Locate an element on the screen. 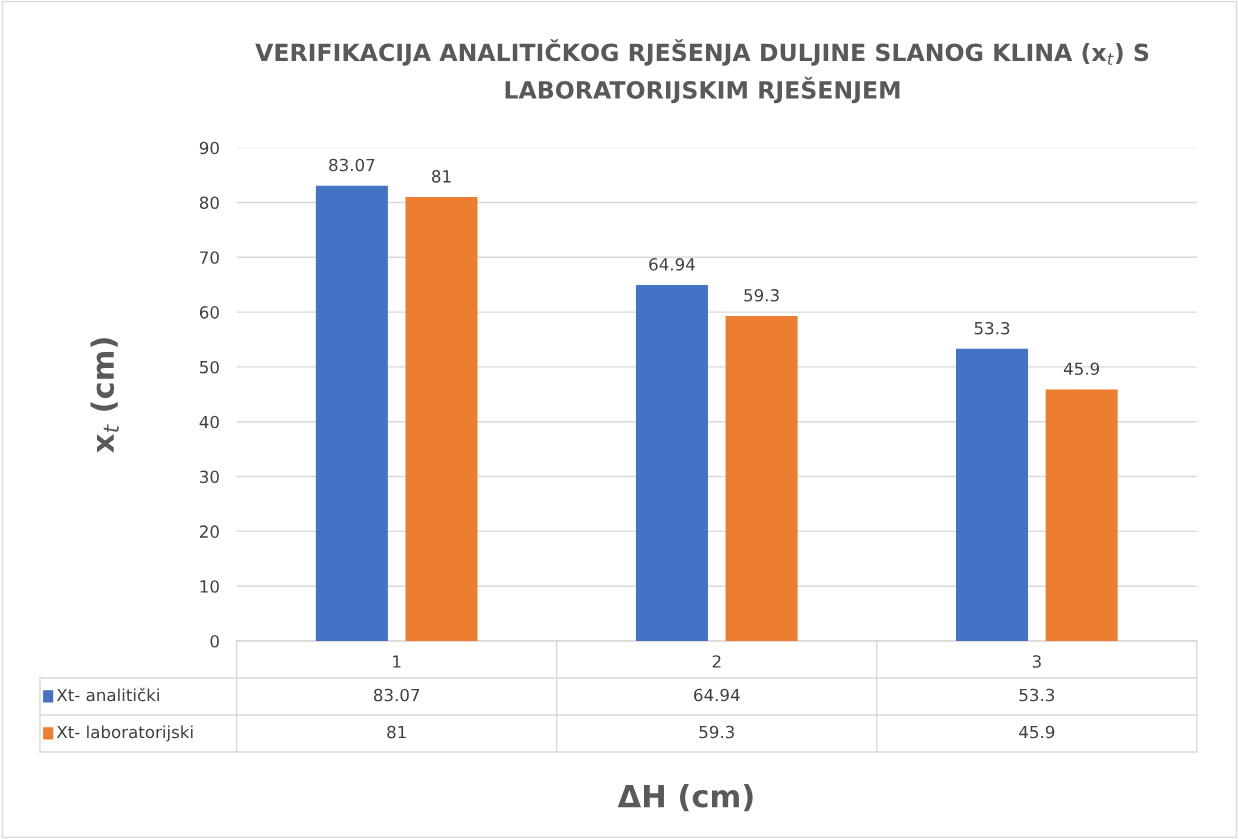 This screenshot has width=1239, height=839. text: 59.3 is located at coordinates (716, 732).